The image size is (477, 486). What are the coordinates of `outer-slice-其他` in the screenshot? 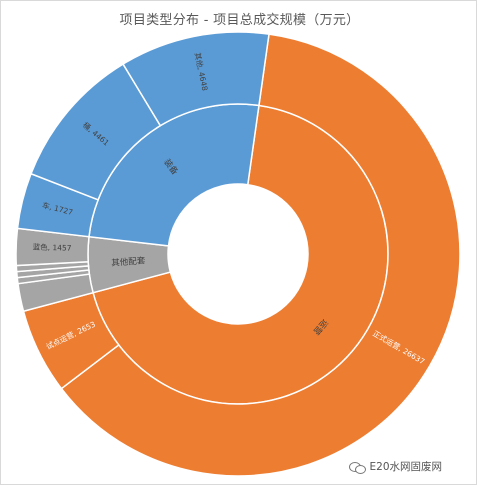 It's located at (196, 79).